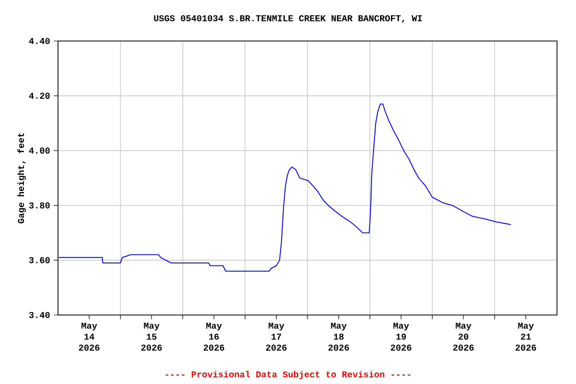  What do you see at coordinates (276, 336) in the screenshot?
I see `x-tick-label: May 17 2026` at bounding box center [276, 336].